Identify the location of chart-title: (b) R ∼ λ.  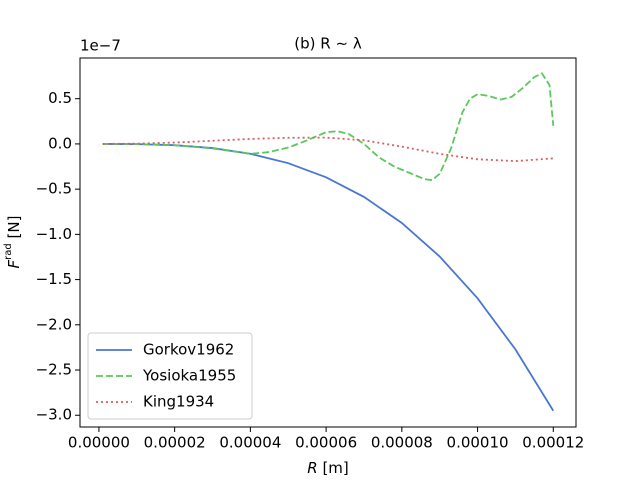
(328, 44).